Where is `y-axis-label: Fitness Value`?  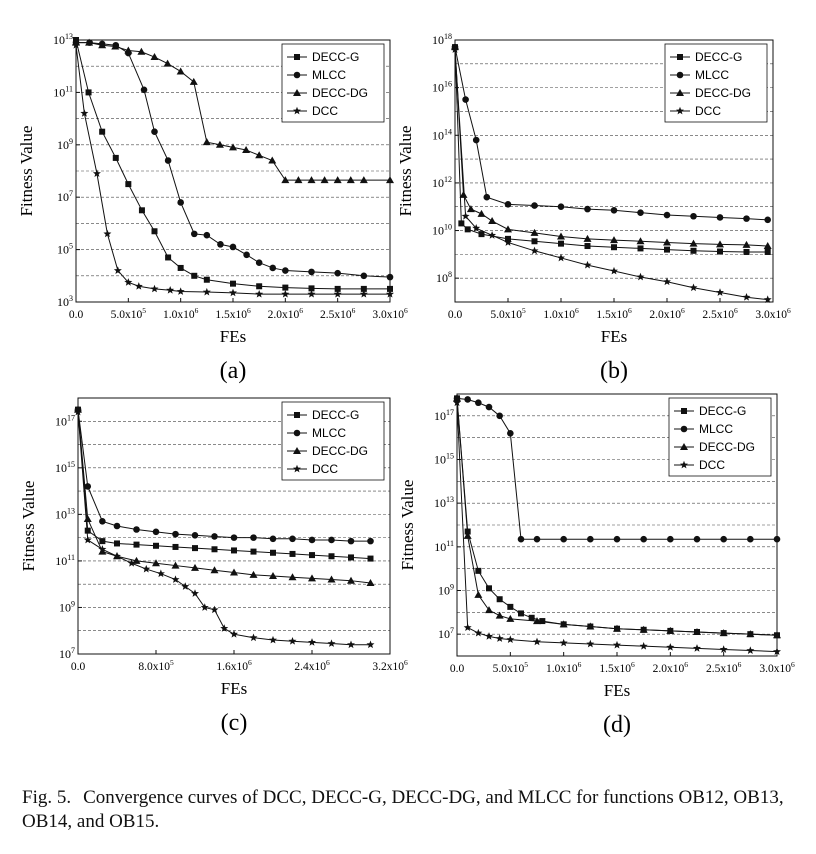 y-axis-label: Fitness Value is located at coordinates (407, 525).